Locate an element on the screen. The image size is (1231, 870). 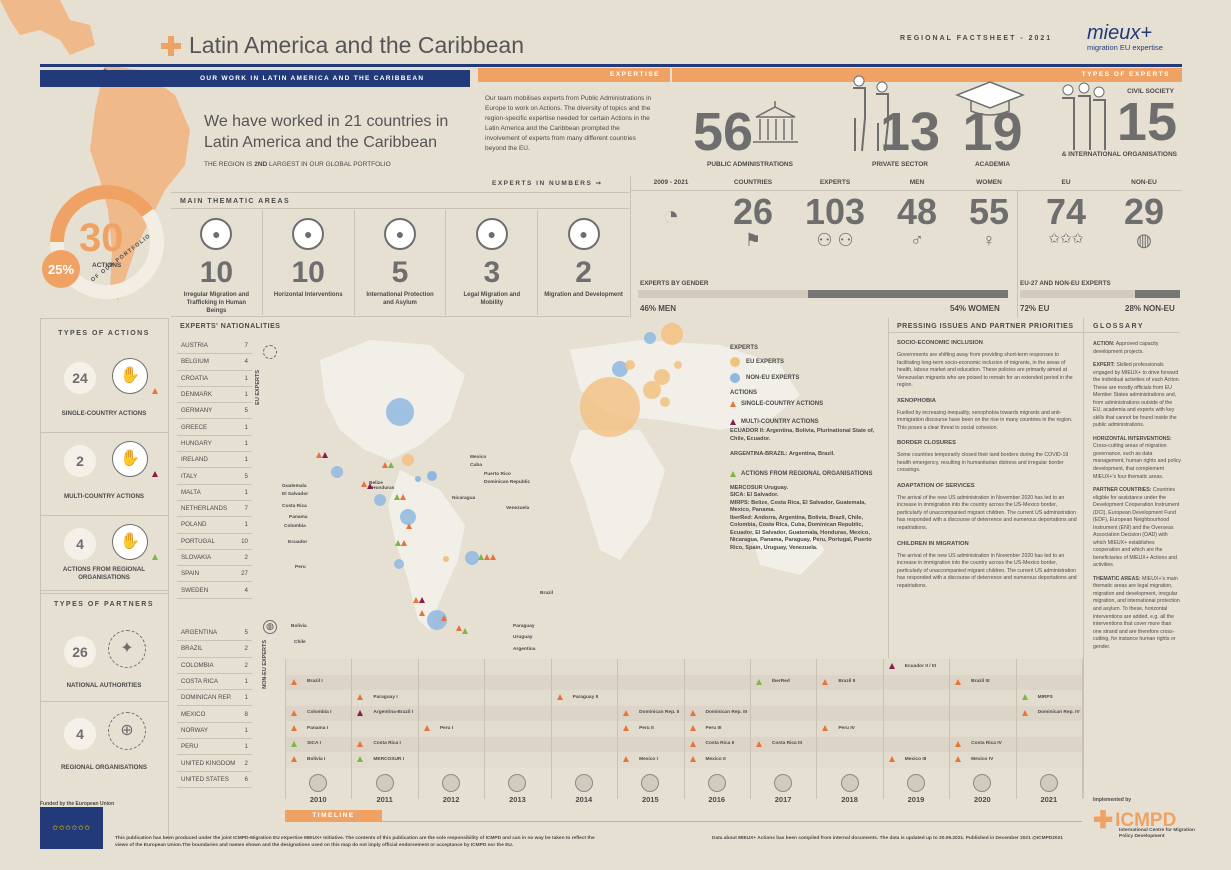
table-row: POLAND 1 is located at coordinates (214, 525).